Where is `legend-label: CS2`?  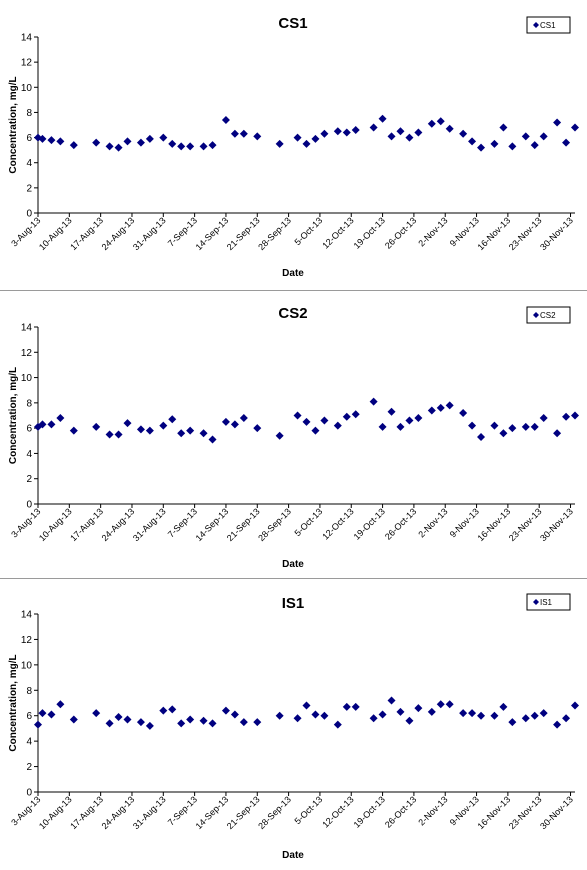 legend-label: CS2 is located at coordinates (548, 315).